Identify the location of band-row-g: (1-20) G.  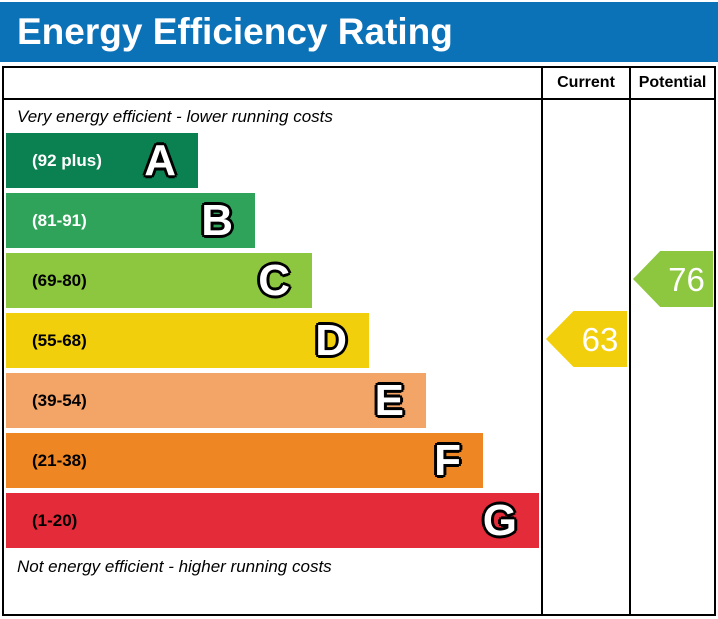
(272, 520).